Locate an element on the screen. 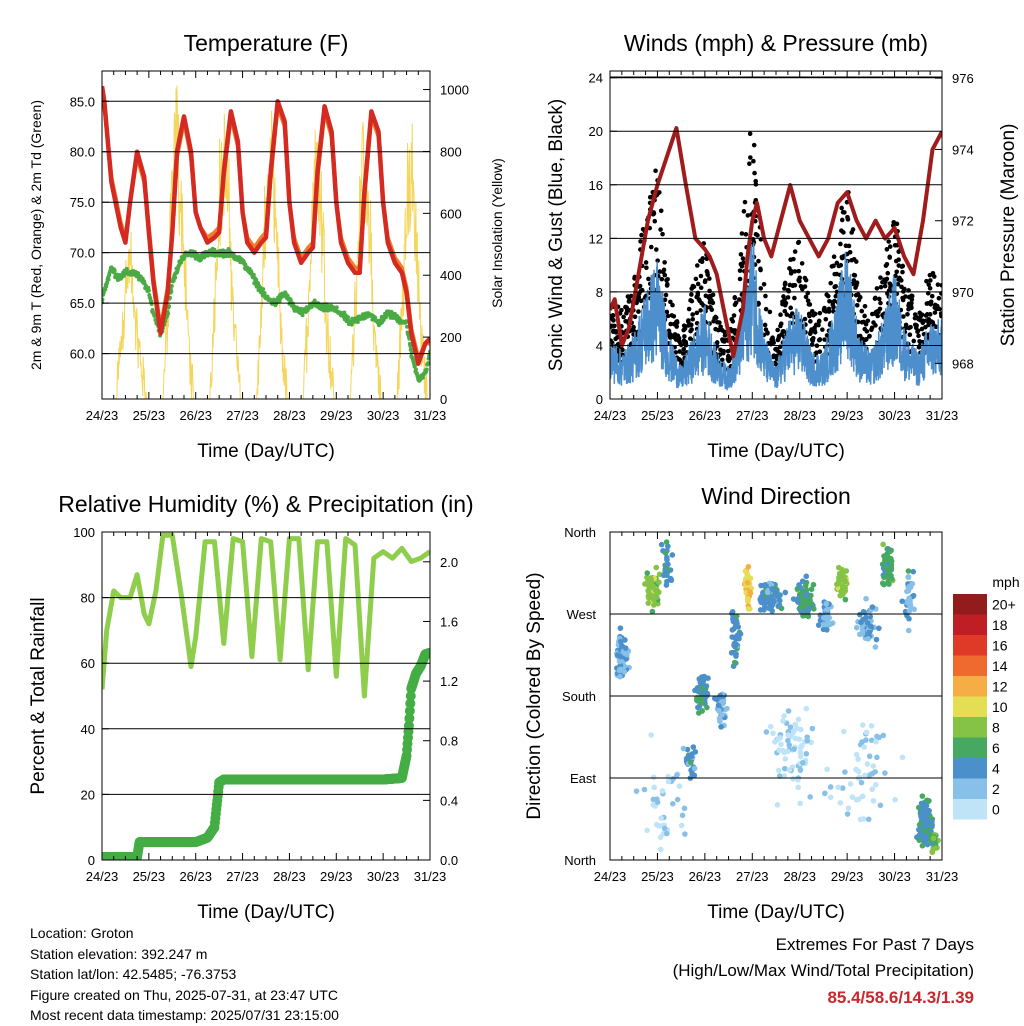 The image size is (1024, 1026). y-tick-label: 20 is located at coordinates (88, 794).